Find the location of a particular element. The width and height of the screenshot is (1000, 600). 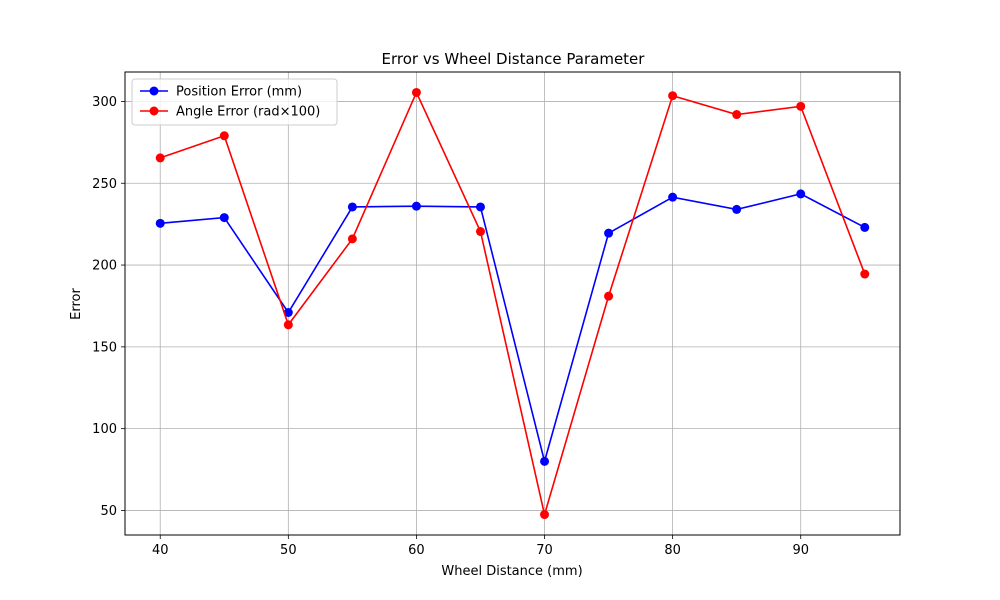

legend-entry-0: Position Error (mm) is located at coordinates (239, 92).